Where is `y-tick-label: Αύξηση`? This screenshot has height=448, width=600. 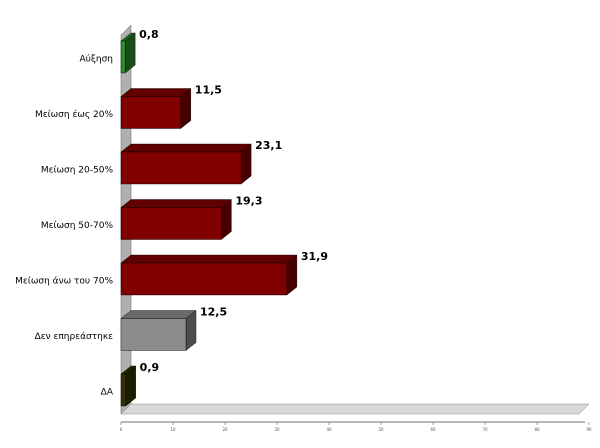
y-tick-label: Αύξηση is located at coordinates (97, 59).